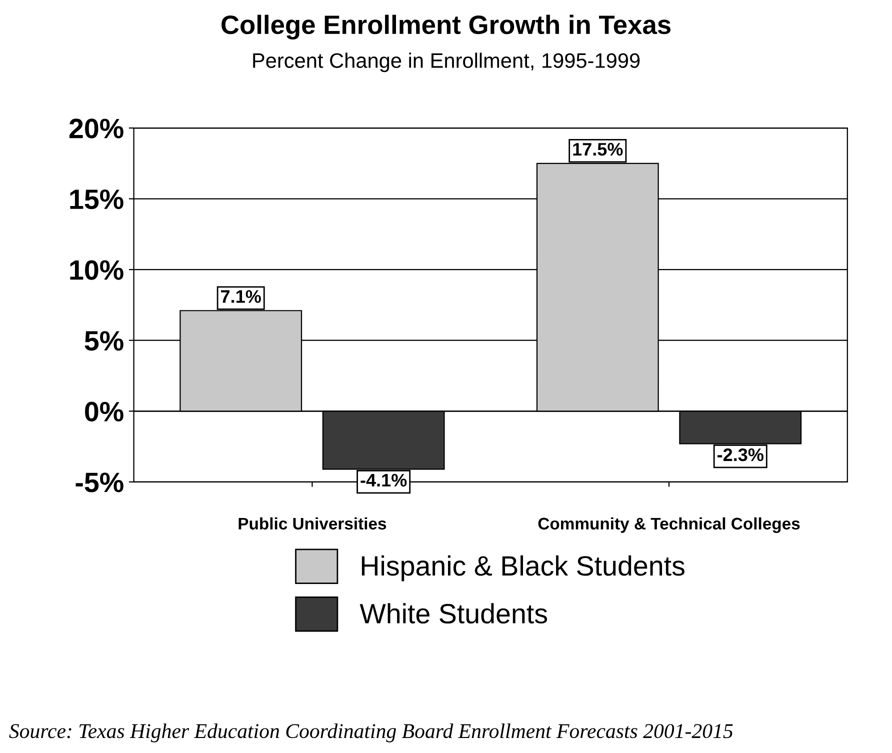  What do you see at coordinates (104, 341) in the screenshot?
I see `y-tick-label: 5%` at bounding box center [104, 341].